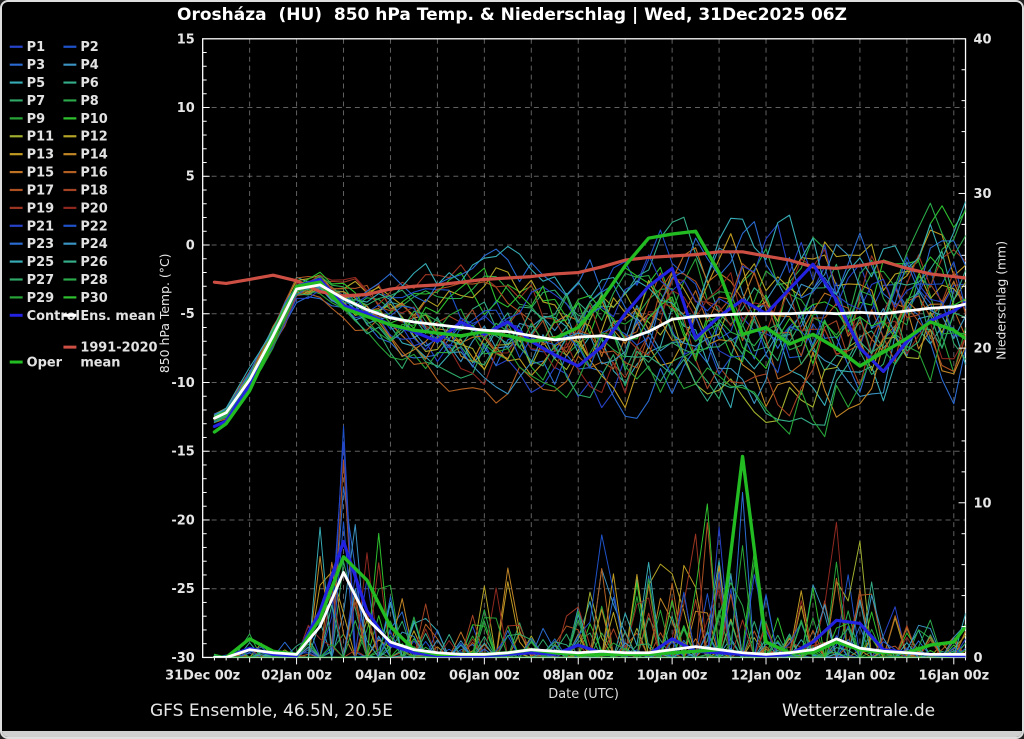  What do you see at coordinates (93, 137) in the screenshot?
I see `legend-label-p12: P12` at bounding box center [93, 137].